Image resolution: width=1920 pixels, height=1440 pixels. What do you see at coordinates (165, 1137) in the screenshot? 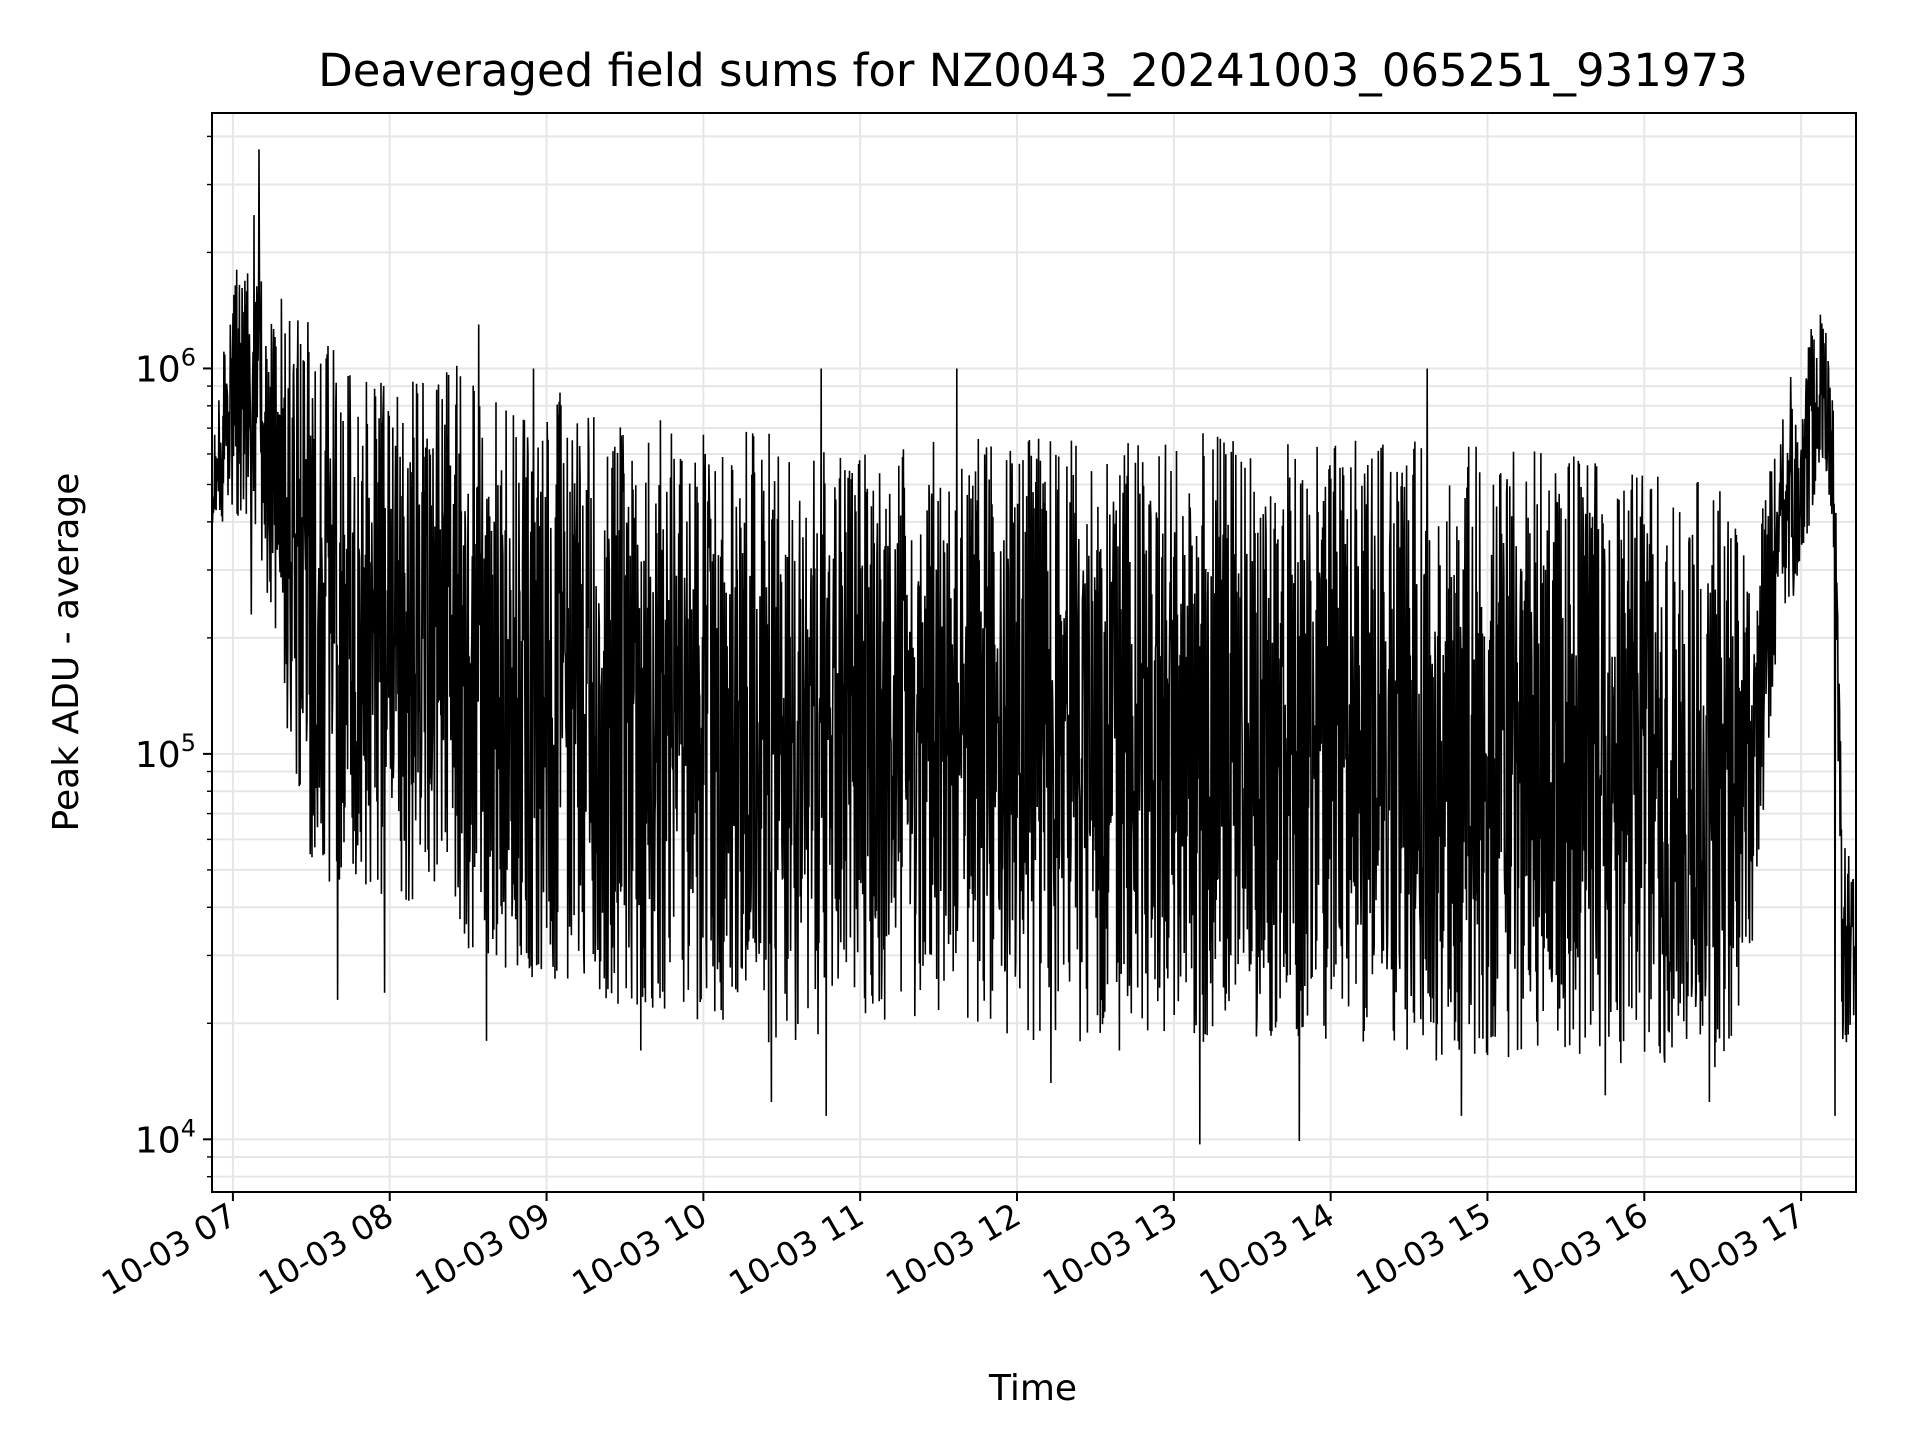
I see `y-tick-label: 10⁴` at bounding box center [165, 1137].